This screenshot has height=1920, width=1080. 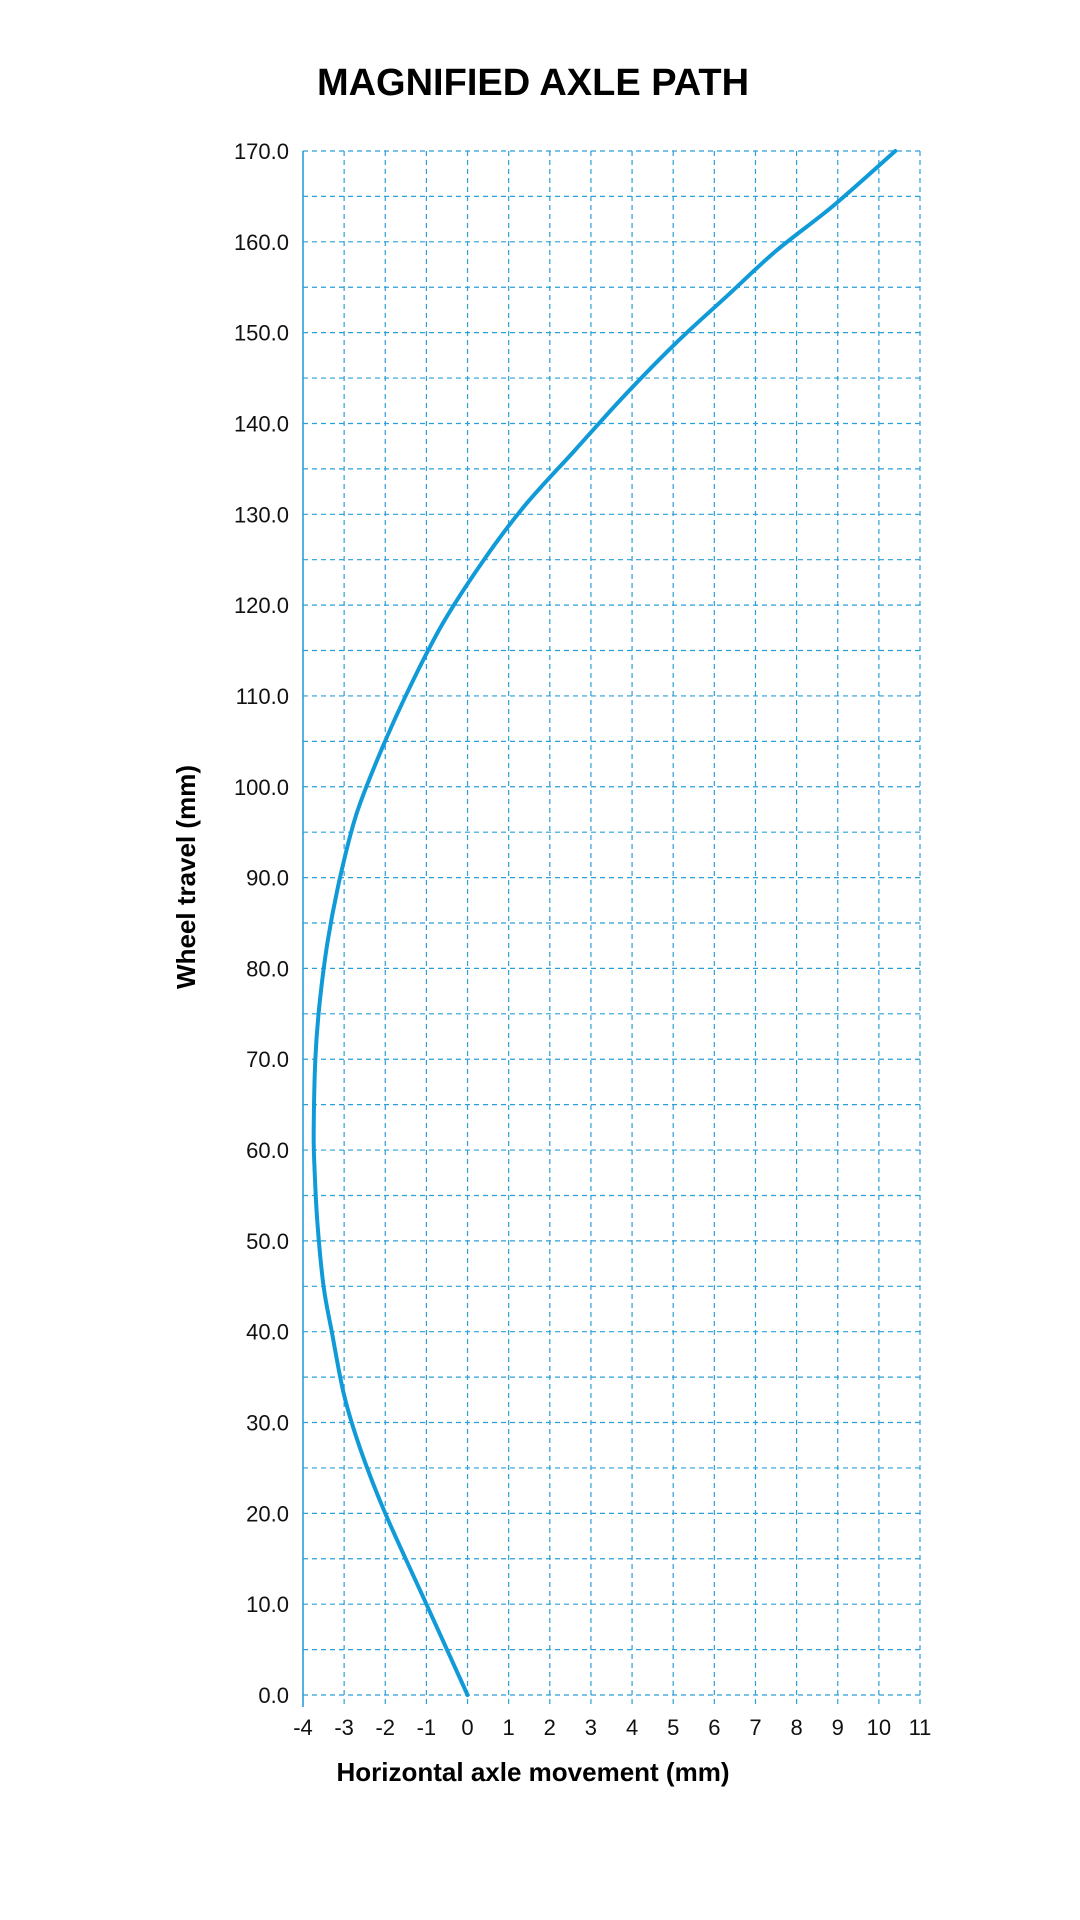 I want to click on y-tick-label: 120.0, so click(x=261, y=605).